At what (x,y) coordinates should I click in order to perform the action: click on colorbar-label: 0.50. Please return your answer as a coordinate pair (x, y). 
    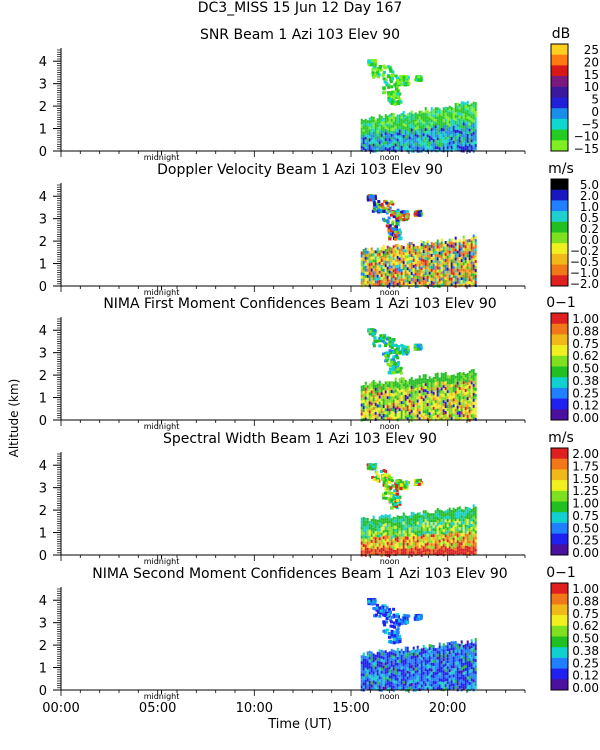
    Looking at the image, I should click on (585, 369).